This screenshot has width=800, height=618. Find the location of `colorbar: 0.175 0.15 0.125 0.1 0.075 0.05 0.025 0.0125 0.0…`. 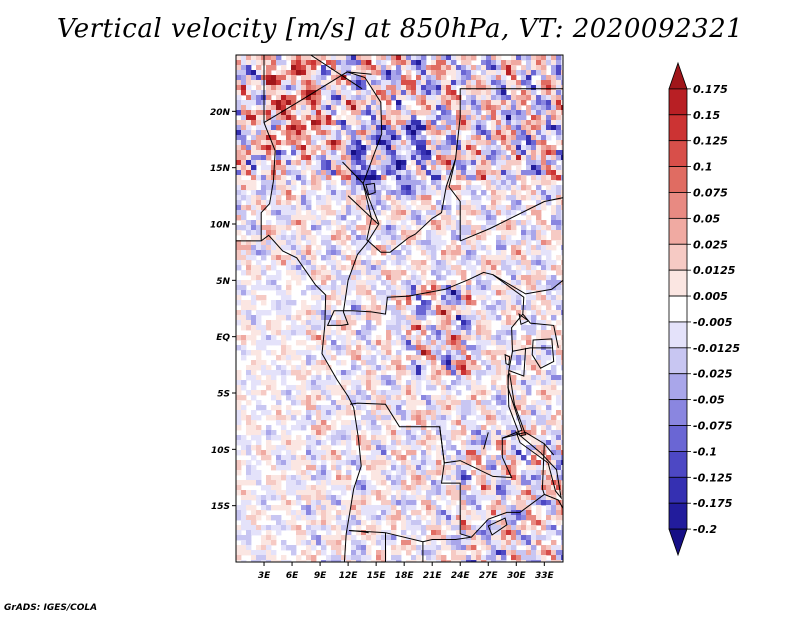

colorbar: 0.175 0.15 0.125 0.1 0.075 0.05 0.025 0.0125 0.0… is located at coordinates (704, 309).